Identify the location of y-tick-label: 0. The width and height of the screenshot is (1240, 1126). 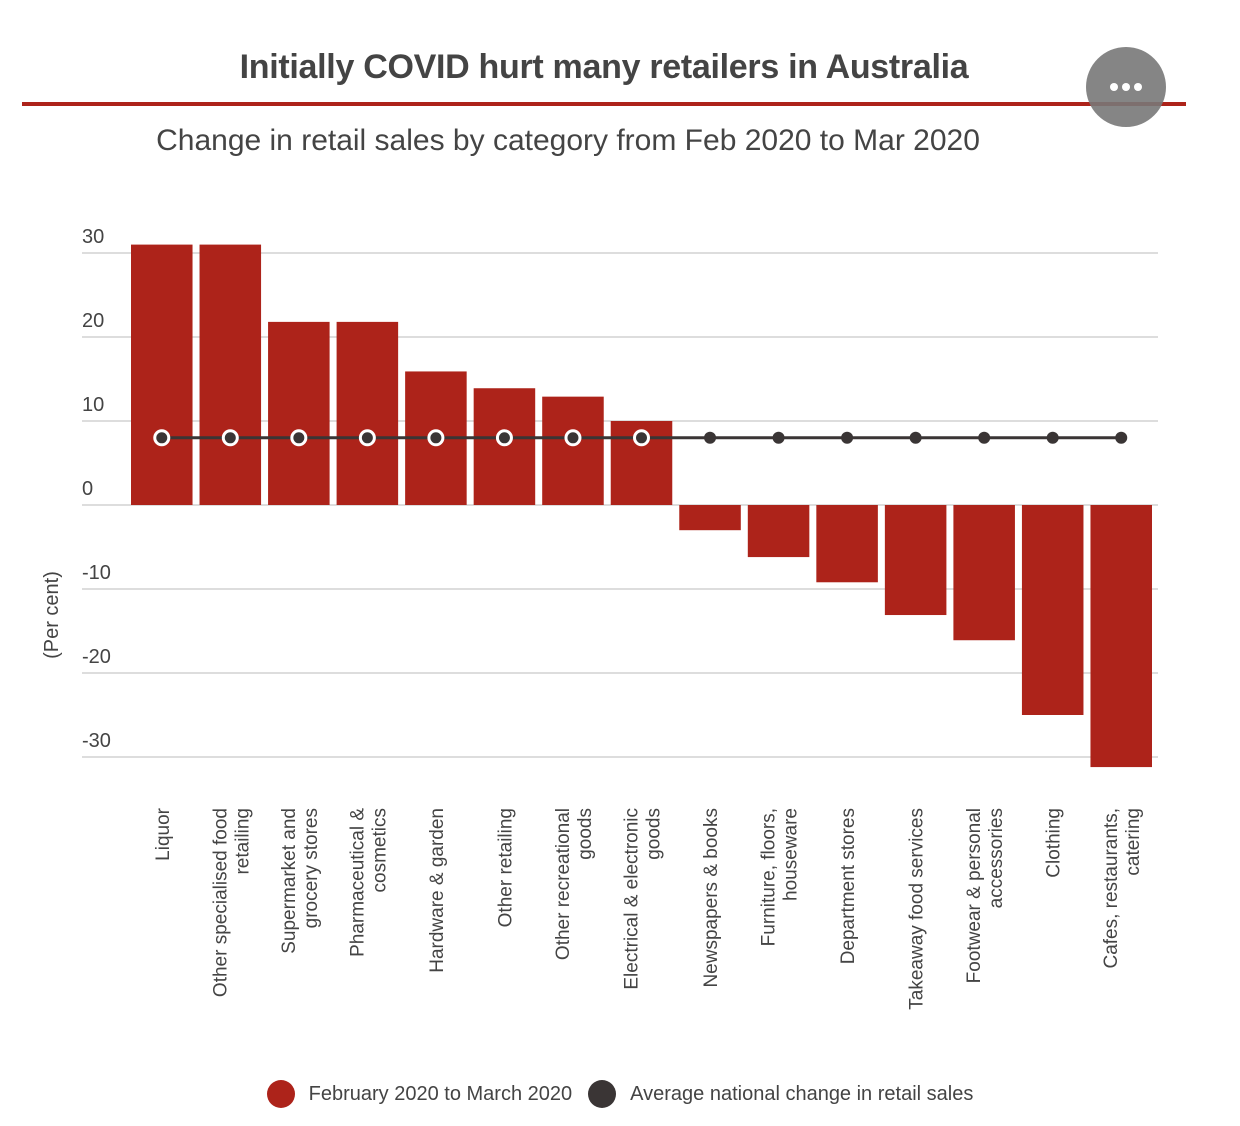
(87, 489).